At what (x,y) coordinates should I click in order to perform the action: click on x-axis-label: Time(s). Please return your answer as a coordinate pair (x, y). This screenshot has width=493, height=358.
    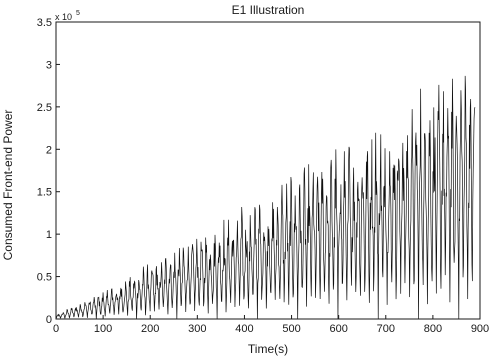
    Looking at the image, I should click on (268, 349).